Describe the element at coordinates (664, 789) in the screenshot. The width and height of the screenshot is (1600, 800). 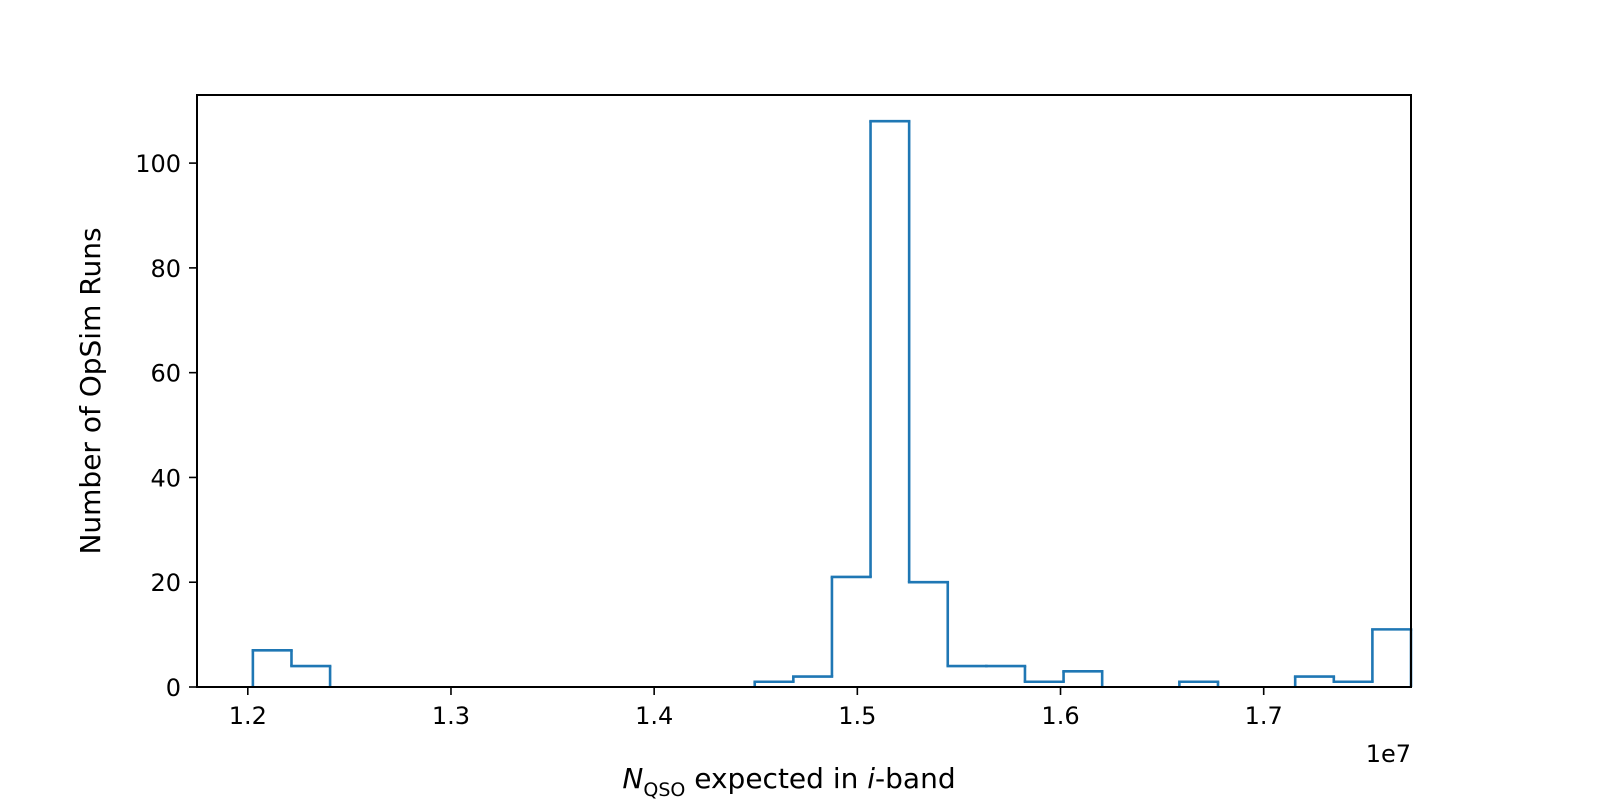
I see `x-axis-label-subscript: QSO` at that location.